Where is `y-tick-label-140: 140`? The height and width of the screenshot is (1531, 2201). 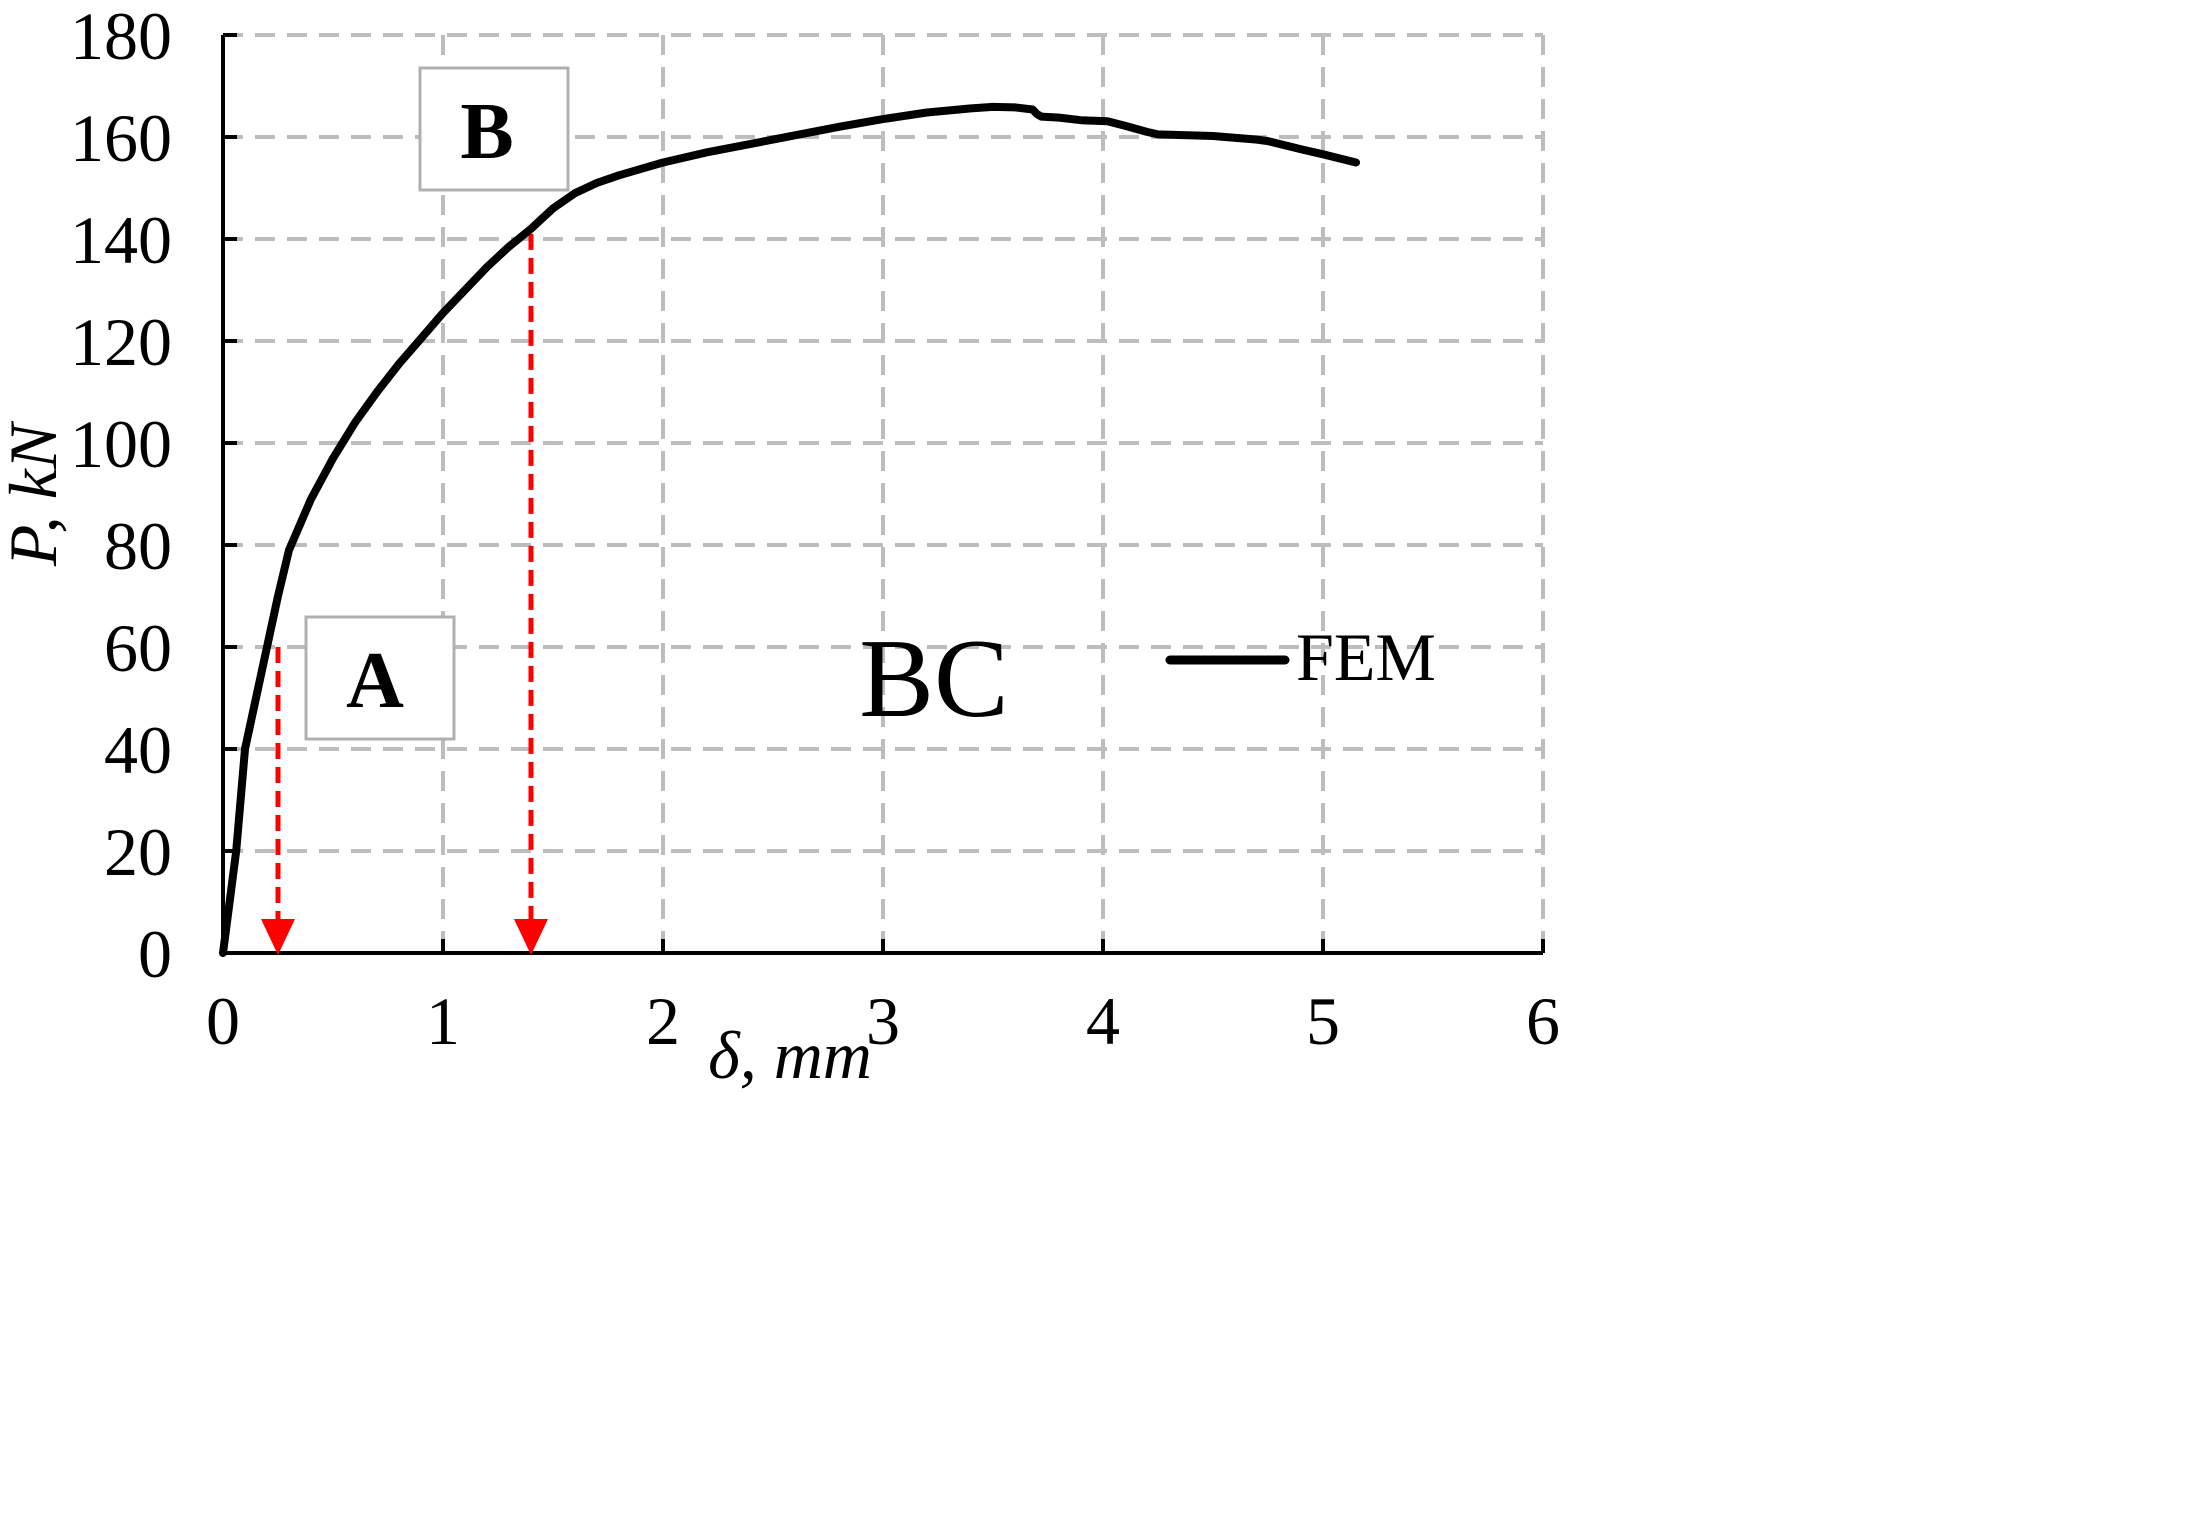 y-tick-label-140: 140 is located at coordinates (121, 240).